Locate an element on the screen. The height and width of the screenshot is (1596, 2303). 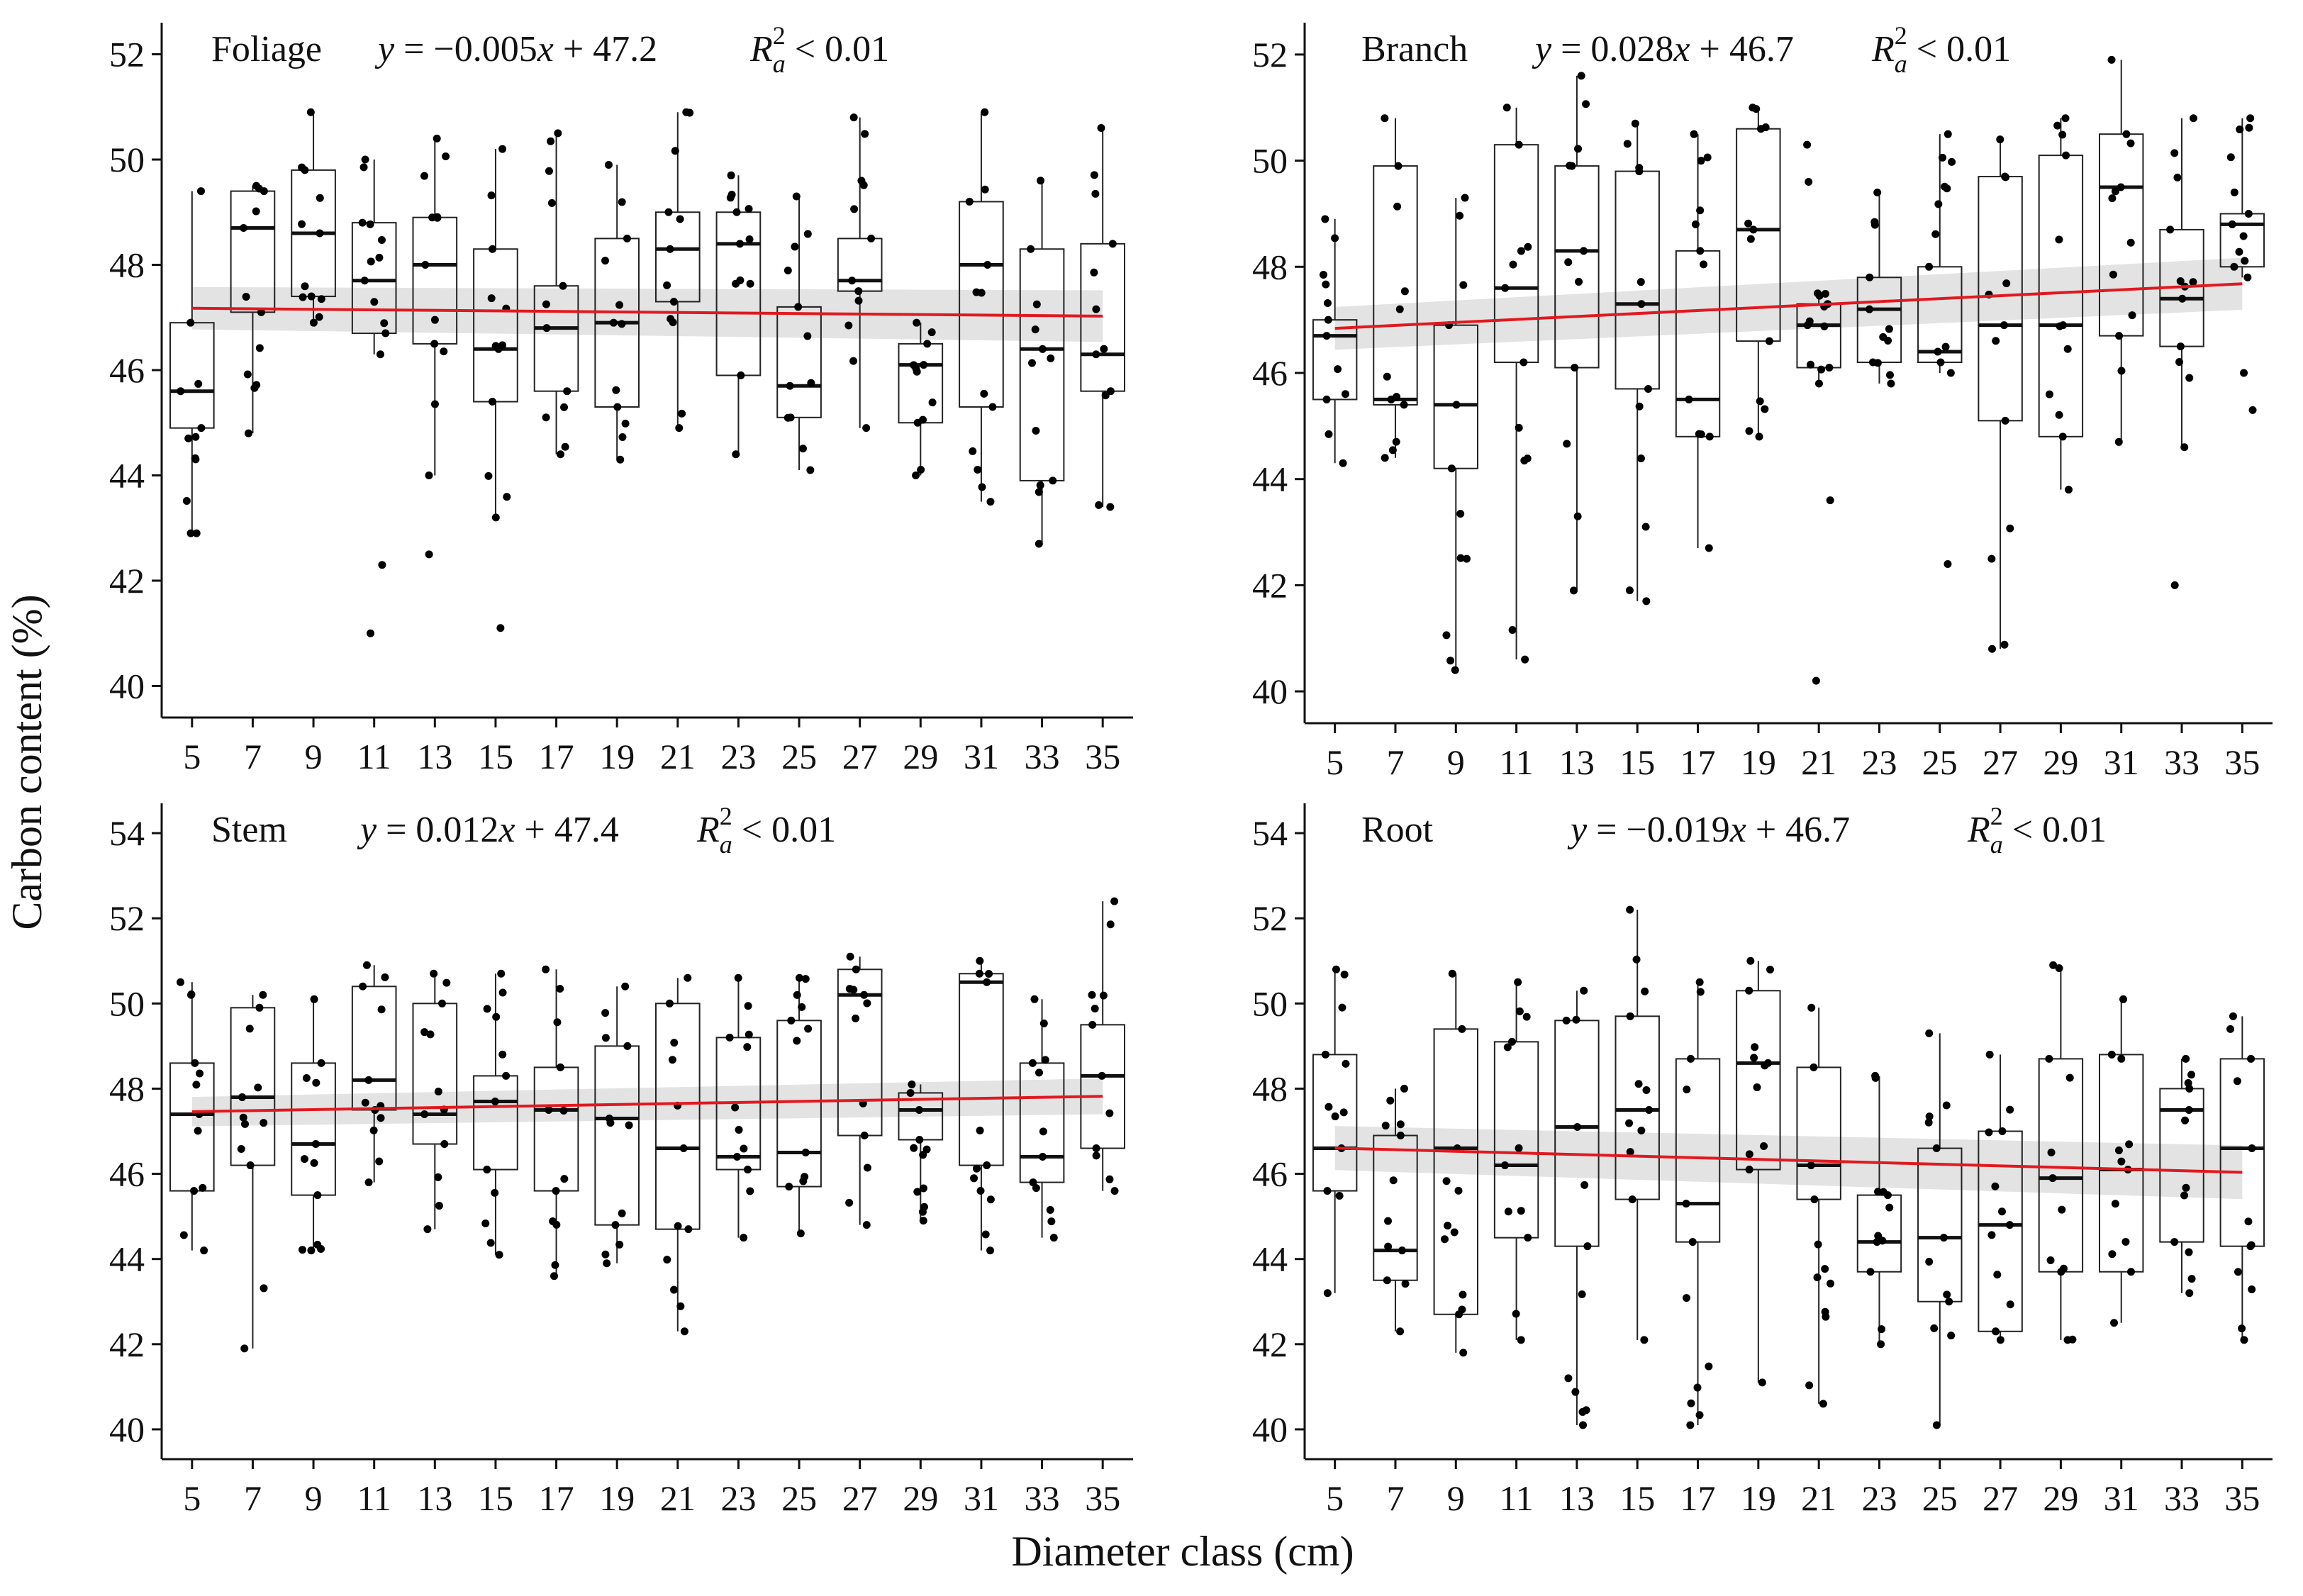
root-panel-label: Root is located at coordinates (1397, 830).